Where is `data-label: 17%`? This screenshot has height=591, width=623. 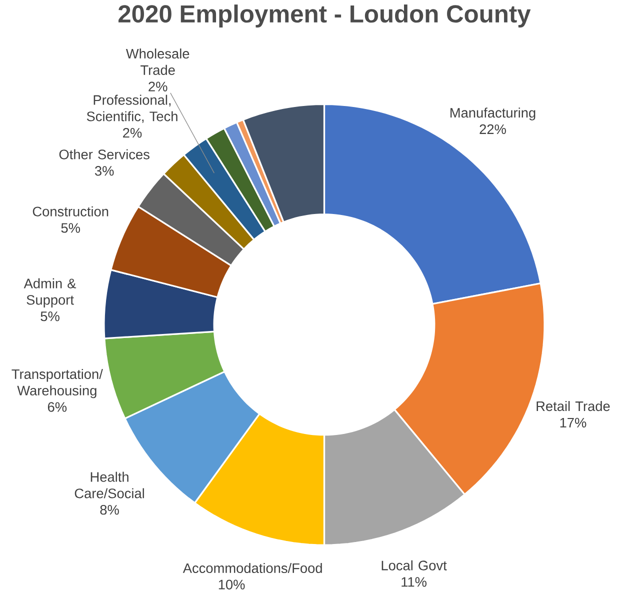
data-label: 17% is located at coordinates (573, 423).